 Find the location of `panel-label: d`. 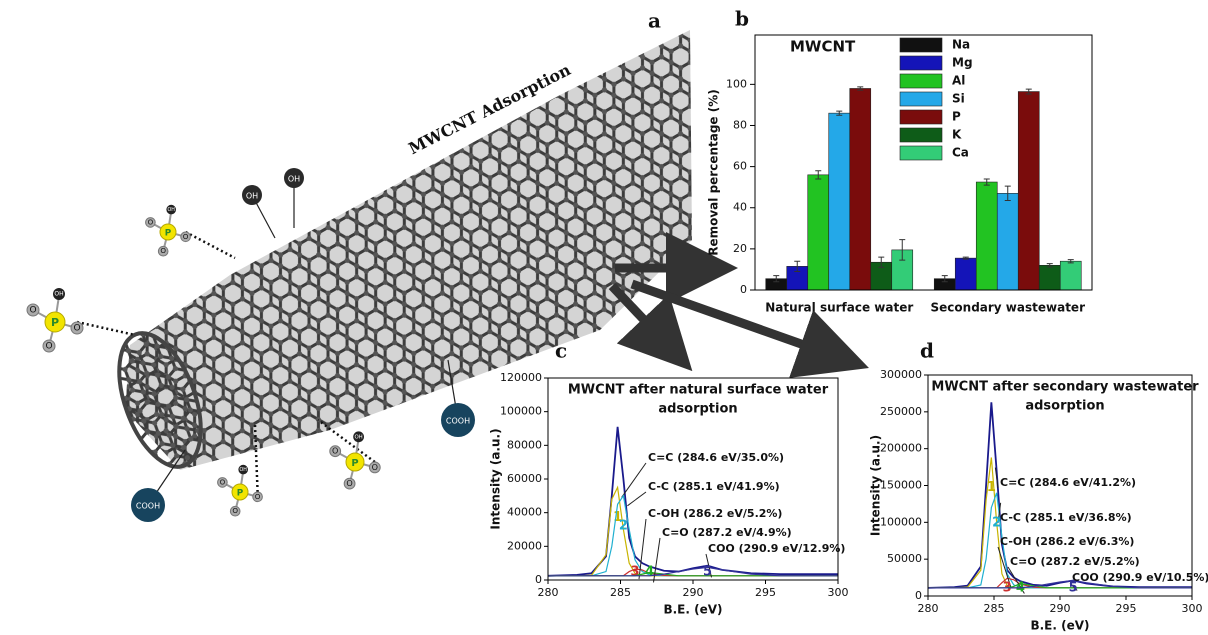

panel-label: d is located at coordinates (927, 351).